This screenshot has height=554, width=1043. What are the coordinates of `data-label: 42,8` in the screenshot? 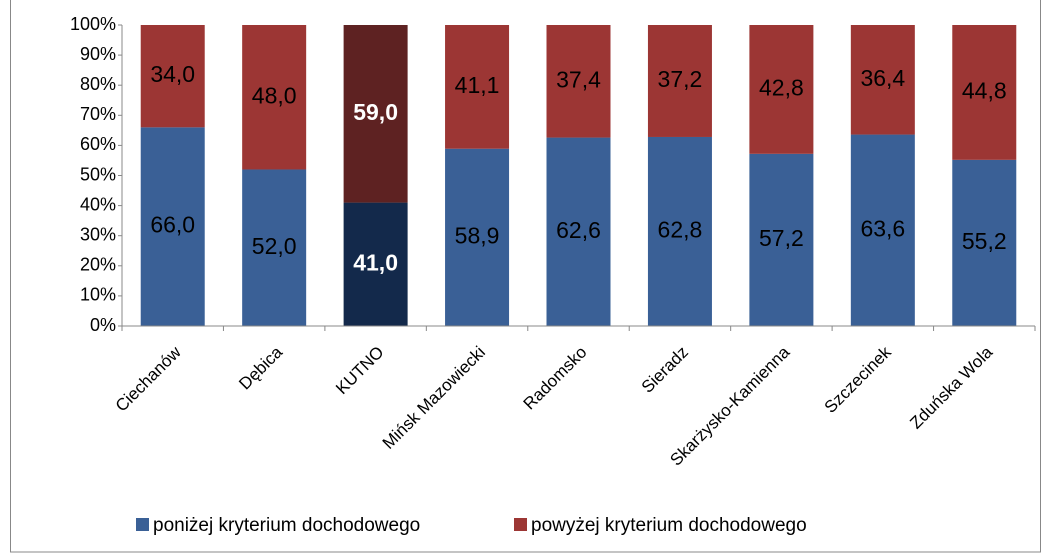 It's located at (781, 87).